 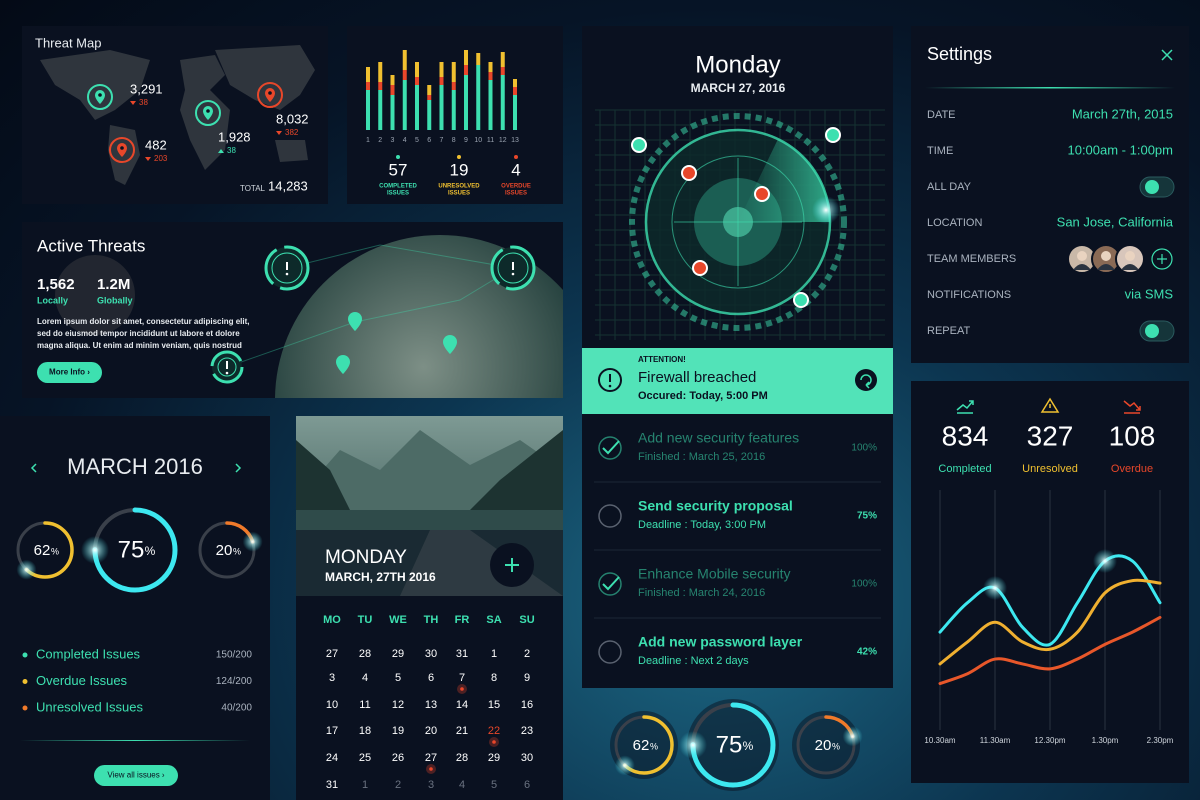 I want to click on calendar-date-cell: 8, so click(x=494, y=678).